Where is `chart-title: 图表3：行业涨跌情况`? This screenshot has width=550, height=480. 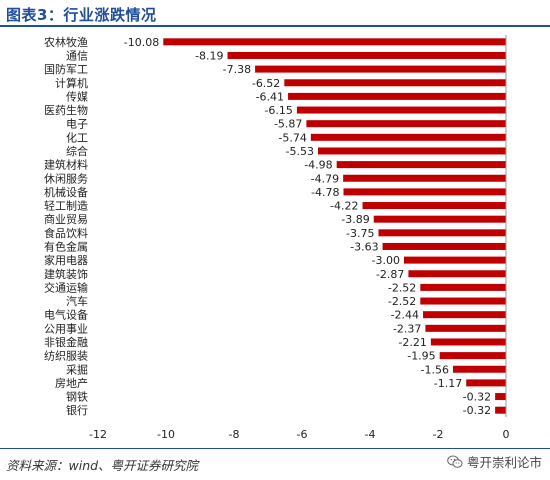 chart-title: 图表3：行业涨跌情况 is located at coordinates (81, 15).